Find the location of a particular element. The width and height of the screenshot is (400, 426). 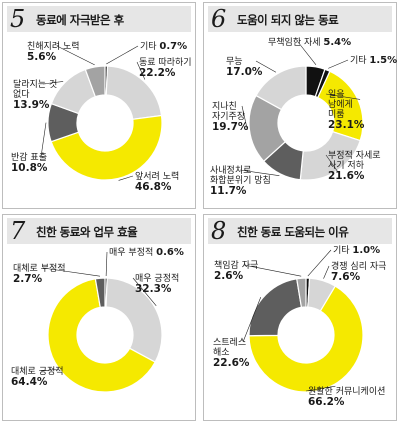

slice-value-text: 17.0% is located at coordinates (244, 72).